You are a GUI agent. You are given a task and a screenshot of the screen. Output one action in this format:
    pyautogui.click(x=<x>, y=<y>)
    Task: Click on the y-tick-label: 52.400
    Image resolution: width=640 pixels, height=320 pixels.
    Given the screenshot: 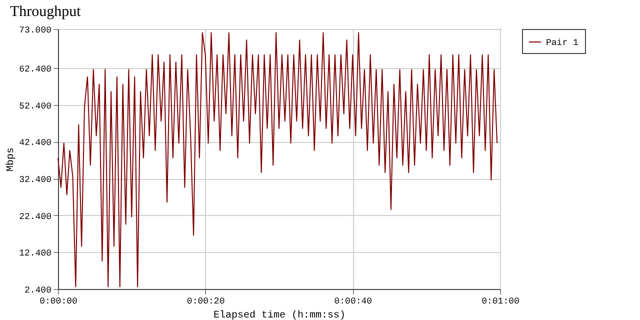 What is the action you would take?
    pyautogui.click(x=35, y=106)
    